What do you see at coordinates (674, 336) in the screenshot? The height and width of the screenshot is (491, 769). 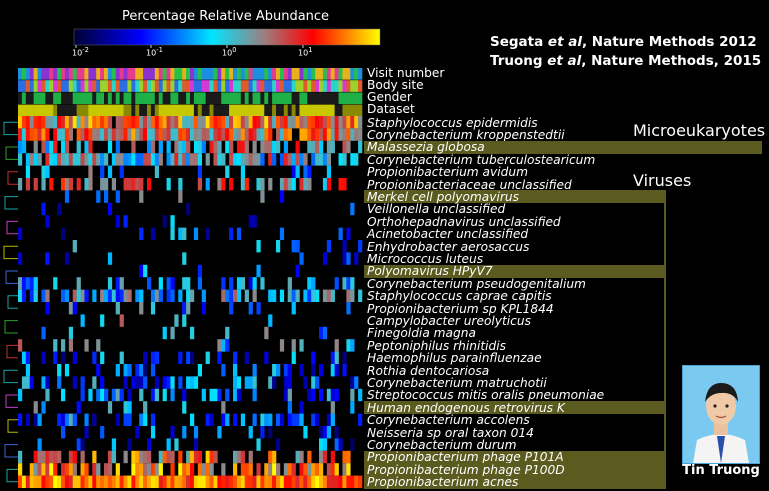 I see `virus-bracket` at bounding box center [674, 336].